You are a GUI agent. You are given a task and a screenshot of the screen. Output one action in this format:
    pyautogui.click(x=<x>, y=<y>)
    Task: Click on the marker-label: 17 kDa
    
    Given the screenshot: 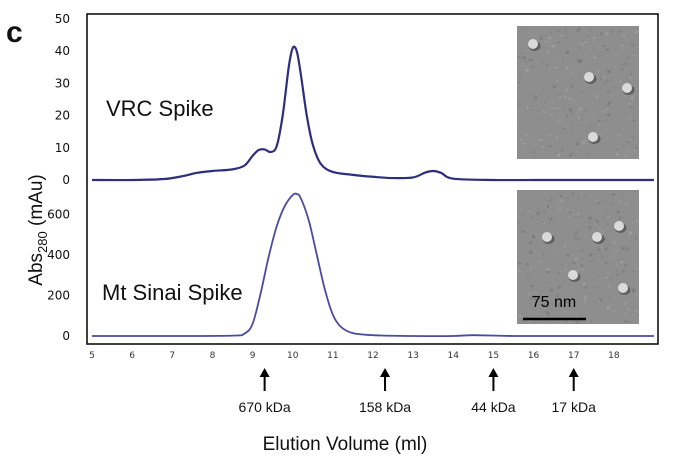 What is the action you would take?
    pyautogui.click(x=574, y=407)
    